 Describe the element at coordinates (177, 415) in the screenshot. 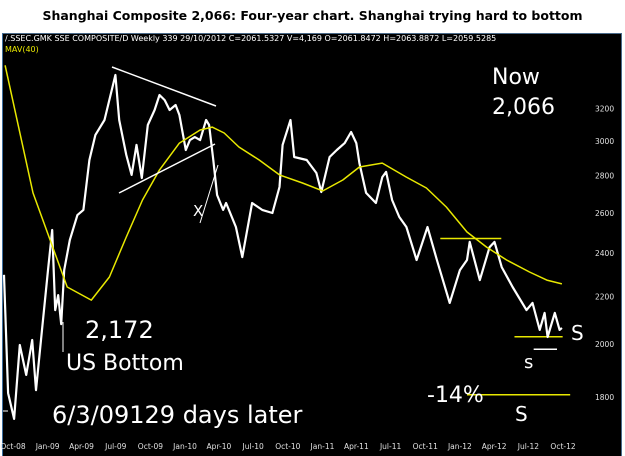

I see `date-note-label: 6/3/09129 days later` at that location.